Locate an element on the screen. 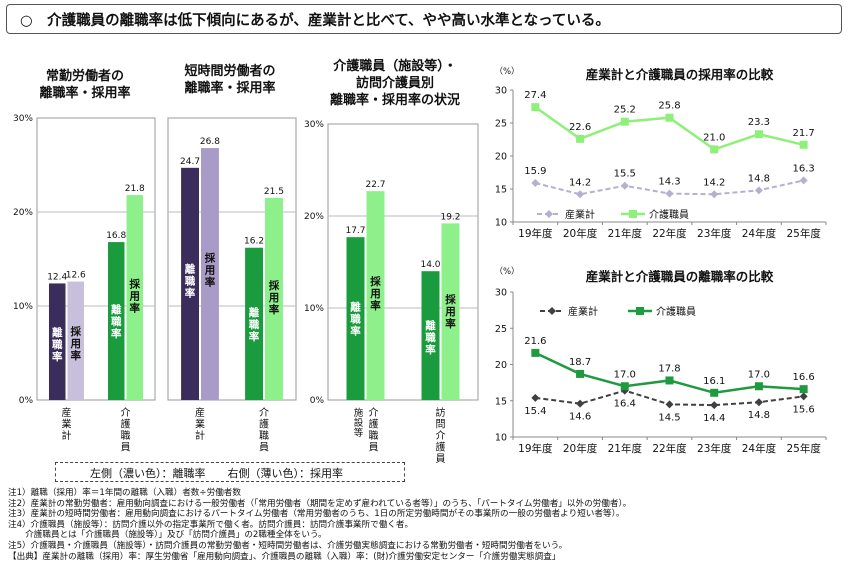  svg-text: 計 is located at coordinates (200, 435).